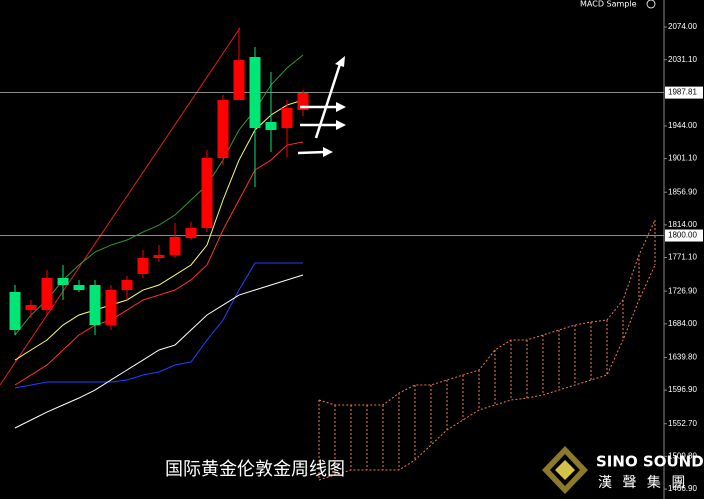  What do you see at coordinates (650, 462) in the screenshot?
I see `logo-name: SINO SOUND` at bounding box center [650, 462].